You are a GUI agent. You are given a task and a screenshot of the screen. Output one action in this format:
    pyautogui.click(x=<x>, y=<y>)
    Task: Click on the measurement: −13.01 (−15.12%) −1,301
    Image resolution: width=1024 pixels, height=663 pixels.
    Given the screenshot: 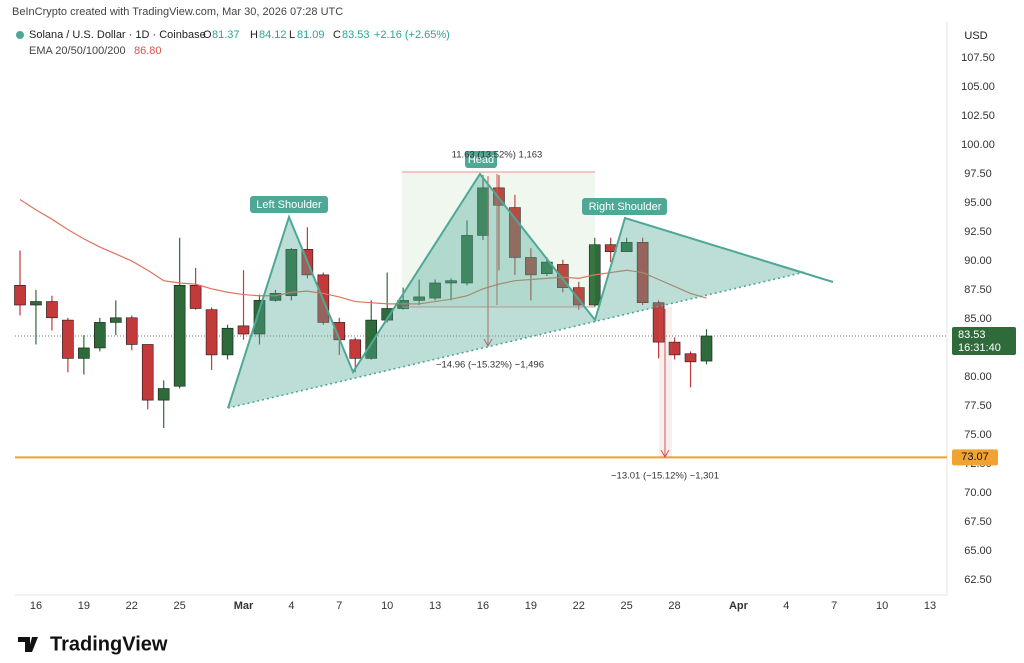 What is the action you would take?
    pyautogui.click(x=665, y=476)
    